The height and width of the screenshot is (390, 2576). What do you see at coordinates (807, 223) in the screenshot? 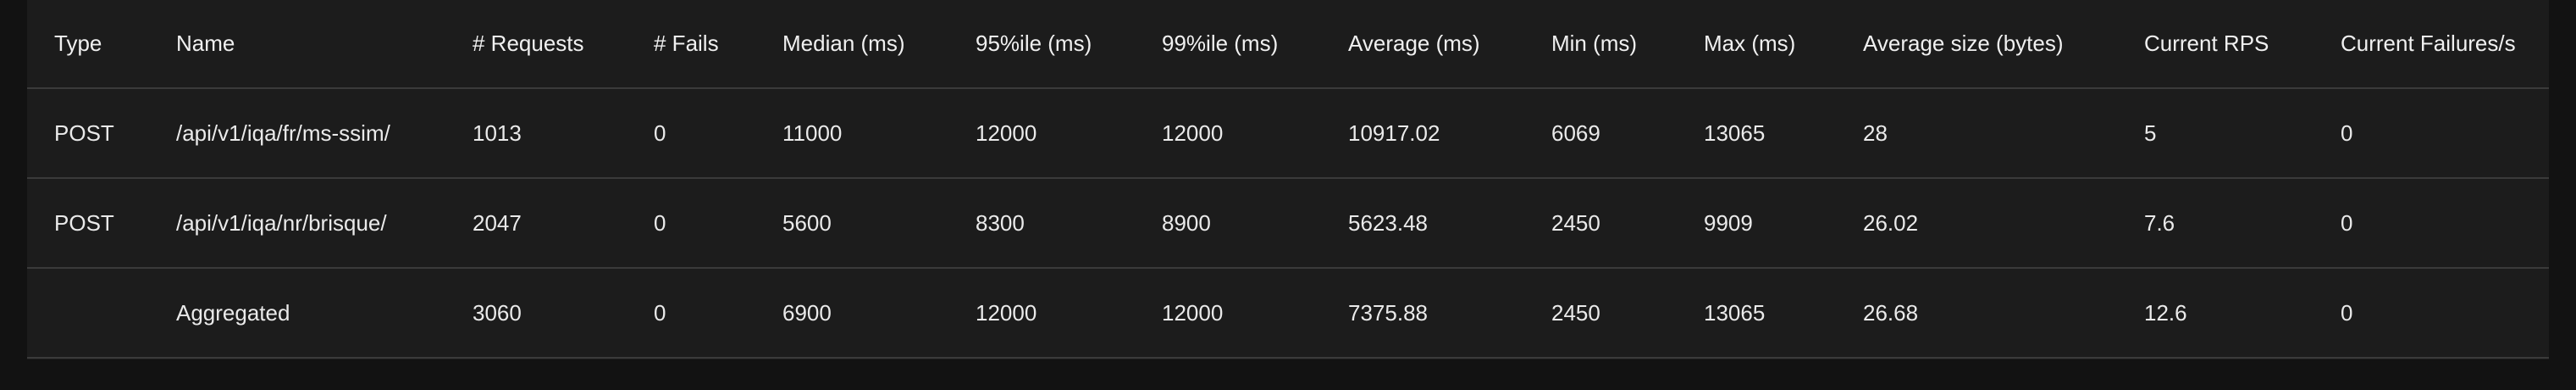
I see `cell-median: 5600` at bounding box center [807, 223].